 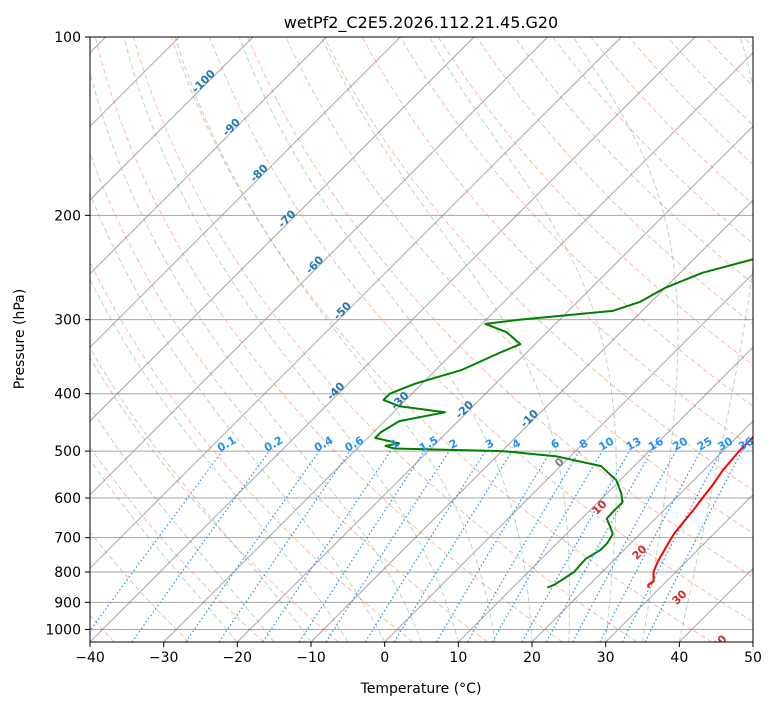 I want to click on mixing-ratio-label: 36, so click(x=746, y=443).